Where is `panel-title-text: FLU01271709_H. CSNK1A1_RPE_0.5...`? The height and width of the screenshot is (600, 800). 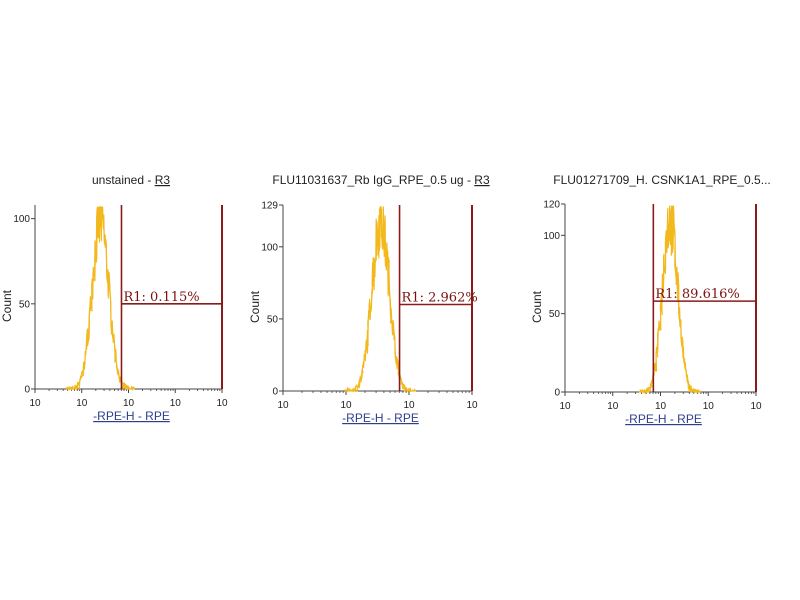 panel-title-text: FLU01271709_H. CSNK1A1_RPE_0.5... is located at coordinates (661, 180).